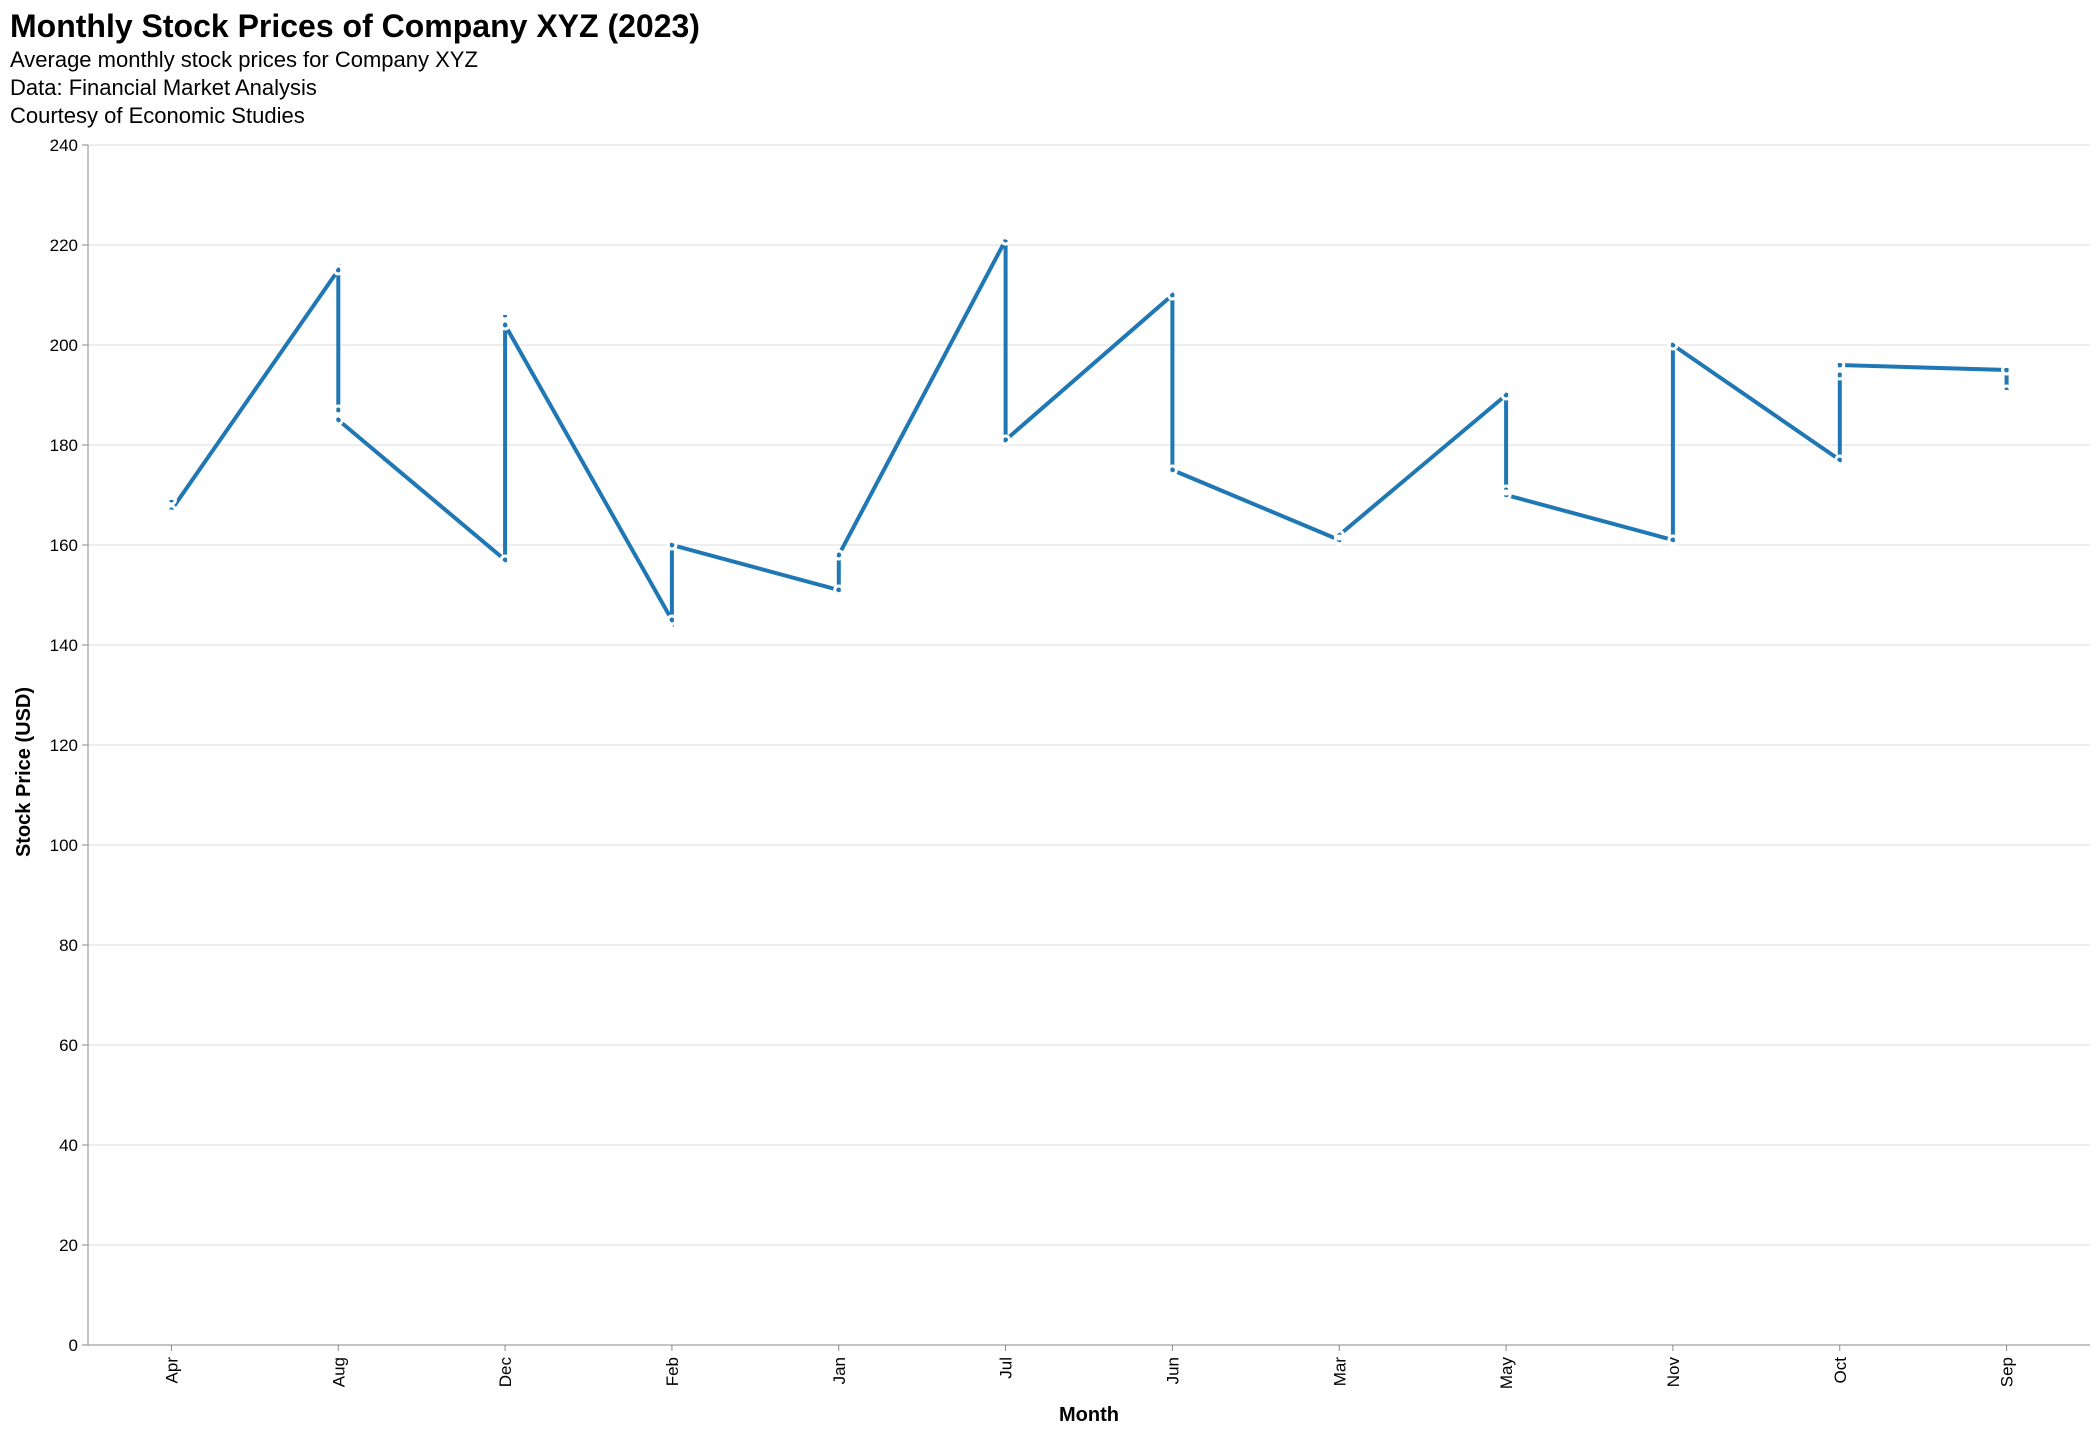 This screenshot has width=2098, height=1436. What do you see at coordinates (64, 245) in the screenshot?
I see `y-tick-label: 220` at bounding box center [64, 245].